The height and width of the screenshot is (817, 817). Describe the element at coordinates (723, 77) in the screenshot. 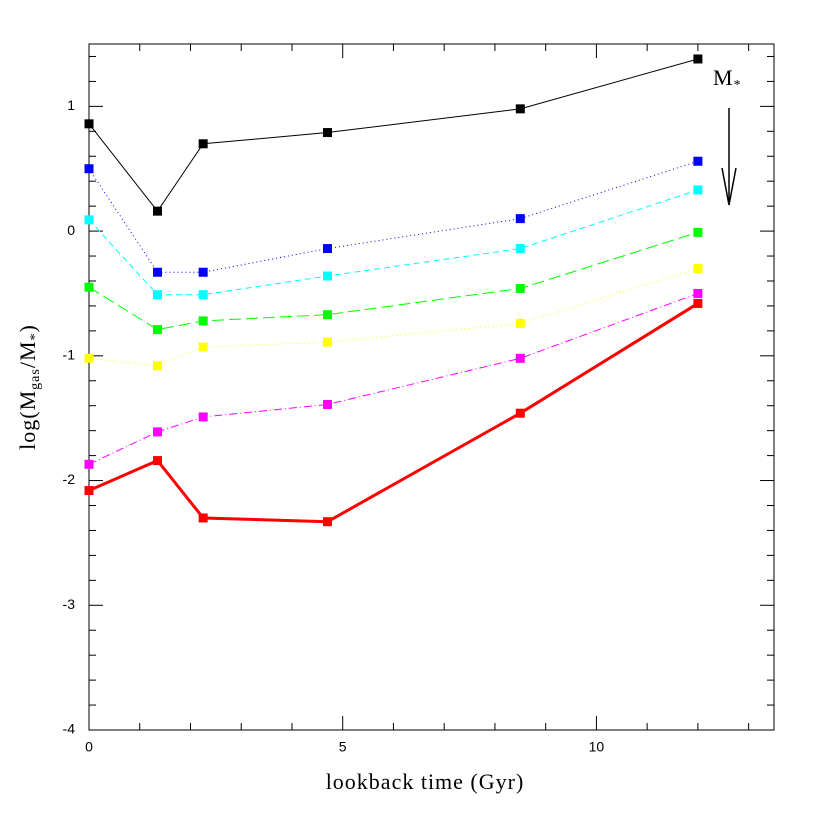

I see `label-part: M` at that location.